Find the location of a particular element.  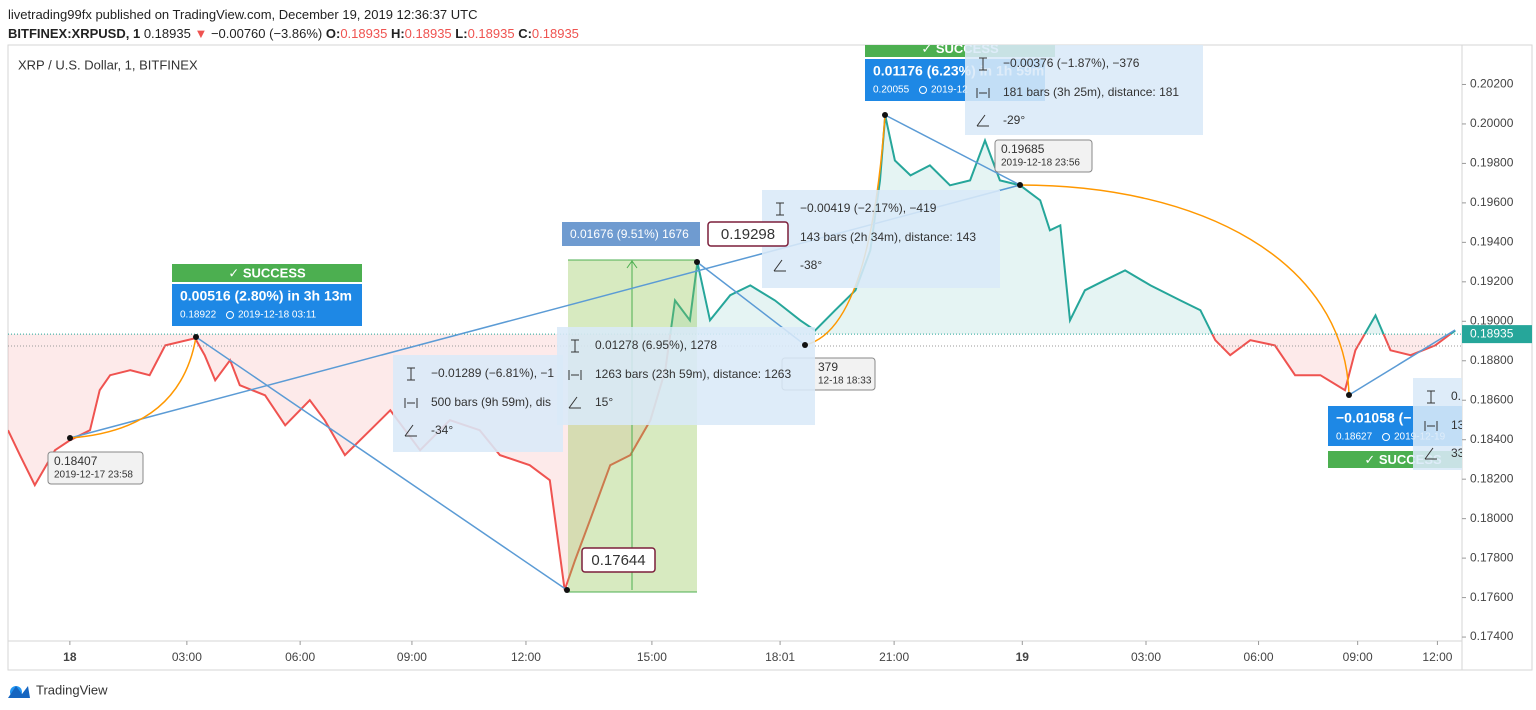

measure-angle: -38° is located at coordinates (811, 265).